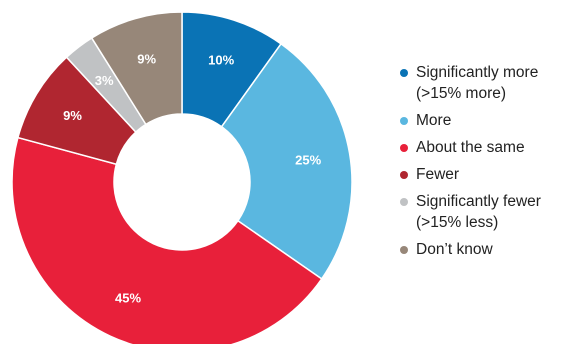 Image resolution: width=577 pixels, height=344 pixels. Describe the element at coordinates (457, 222) in the screenshot. I see `legend-label-4-1: (>15% less)` at that location.